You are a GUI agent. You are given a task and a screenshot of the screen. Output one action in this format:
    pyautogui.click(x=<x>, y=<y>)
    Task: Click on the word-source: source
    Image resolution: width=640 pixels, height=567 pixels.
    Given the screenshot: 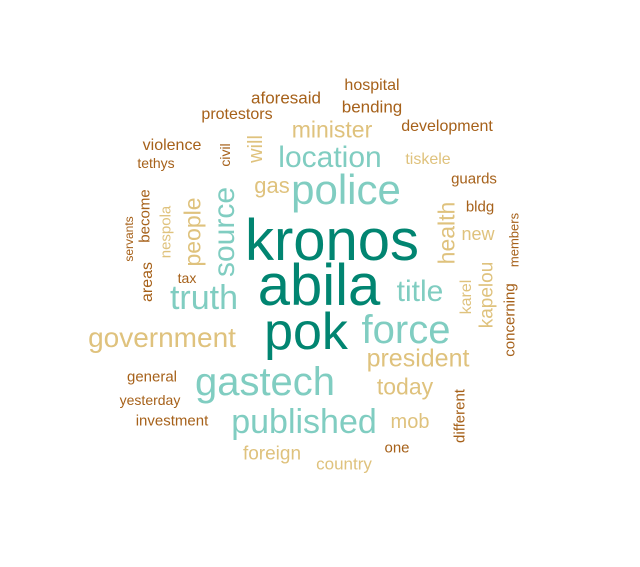 What is the action you would take?
    pyautogui.click(x=224, y=232)
    